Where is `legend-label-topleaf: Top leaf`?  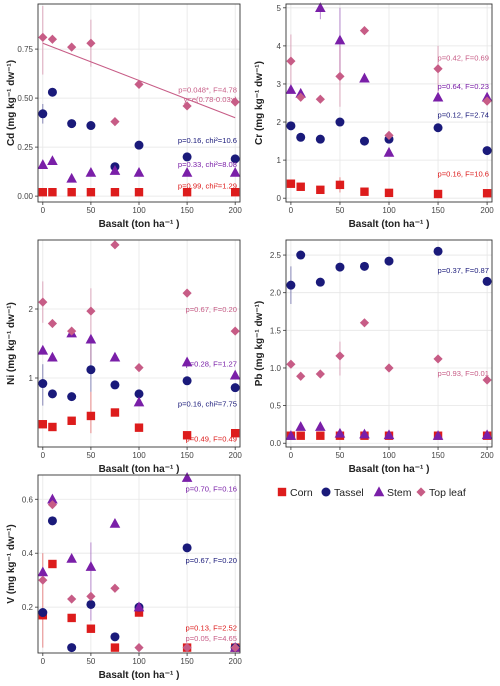
legend-label-topleaf: Top leaf is located at coordinates (447, 493).